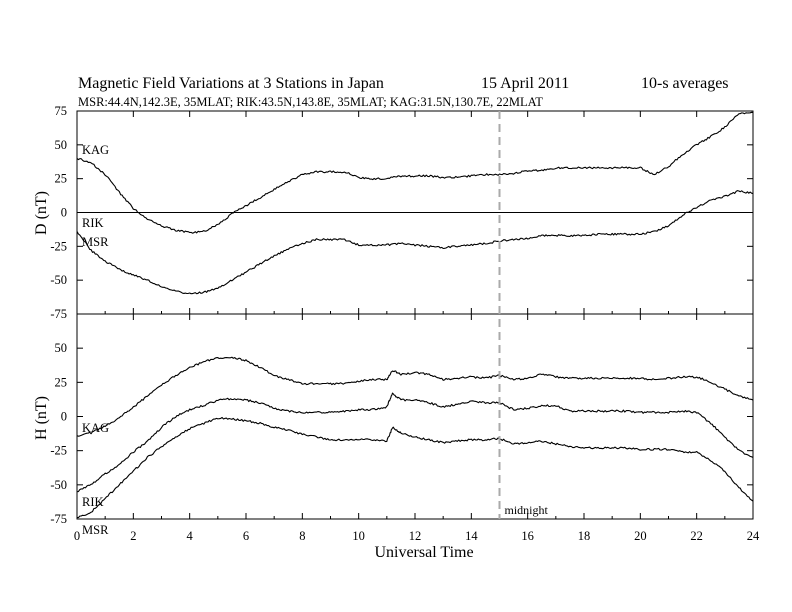 Image resolution: width=792 pixels, height=612 pixels. I want to click on h-ytick-label: 0, so click(64, 417).